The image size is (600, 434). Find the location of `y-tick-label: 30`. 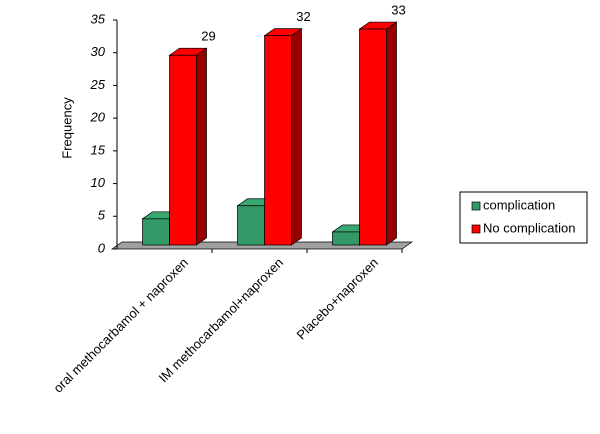

y-tick-label: 30 is located at coordinates (98, 51).